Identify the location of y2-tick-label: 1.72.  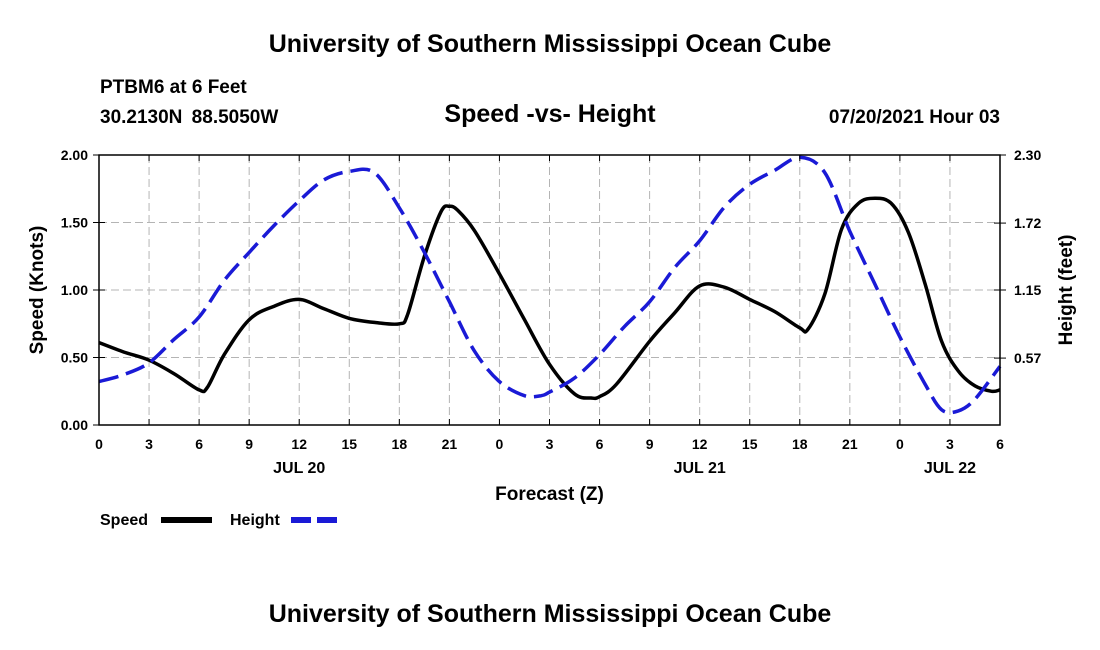
(1027, 223).